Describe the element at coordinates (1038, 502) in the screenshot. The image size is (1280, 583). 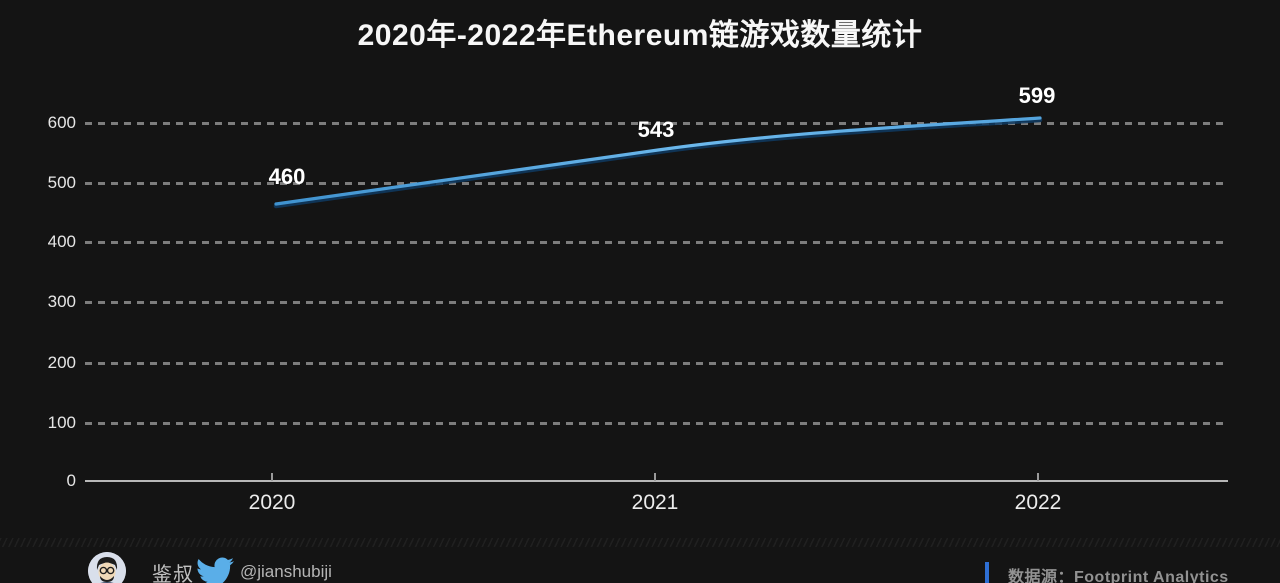
I see `x-tick-label-2022: 2022` at that location.